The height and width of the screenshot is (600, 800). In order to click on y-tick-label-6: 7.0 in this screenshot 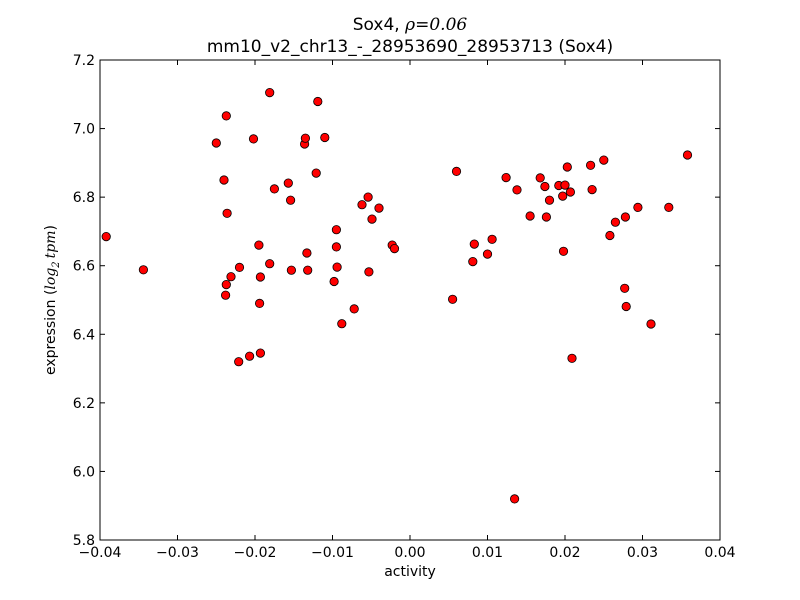, I will do `click(84, 130)`.